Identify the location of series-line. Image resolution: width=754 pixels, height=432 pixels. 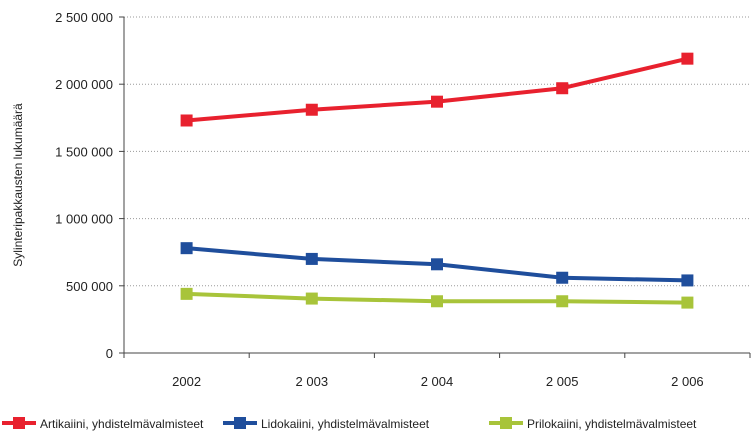
(437, 89).